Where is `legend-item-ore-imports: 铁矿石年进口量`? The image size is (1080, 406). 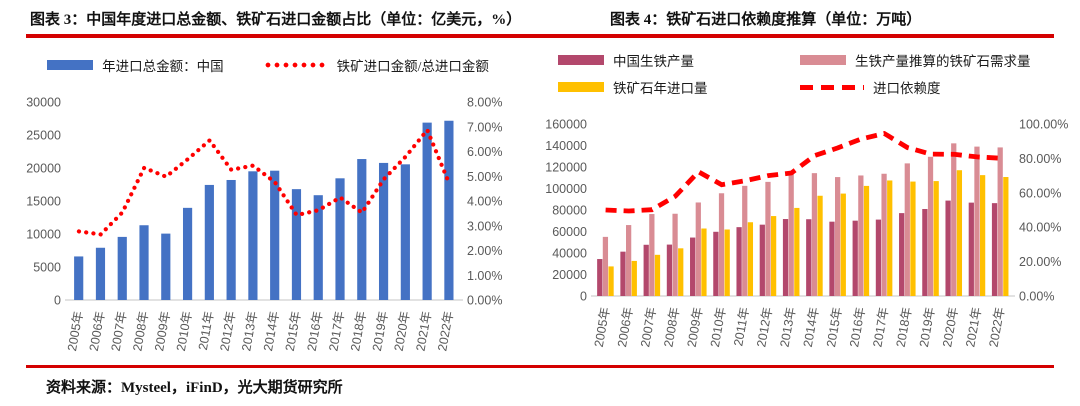
legend-item-ore-imports: 铁矿石年进口量 is located at coordinates (679, 87).